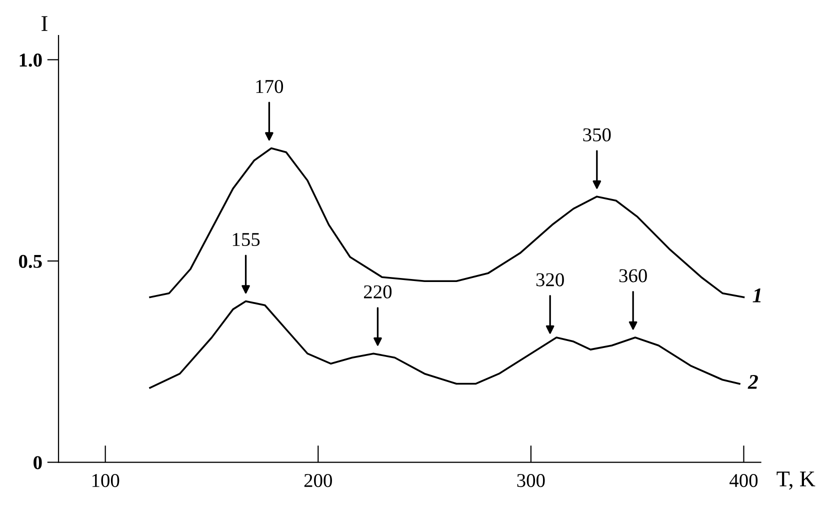  I want to click on series-label: 1, so click(756, 295).